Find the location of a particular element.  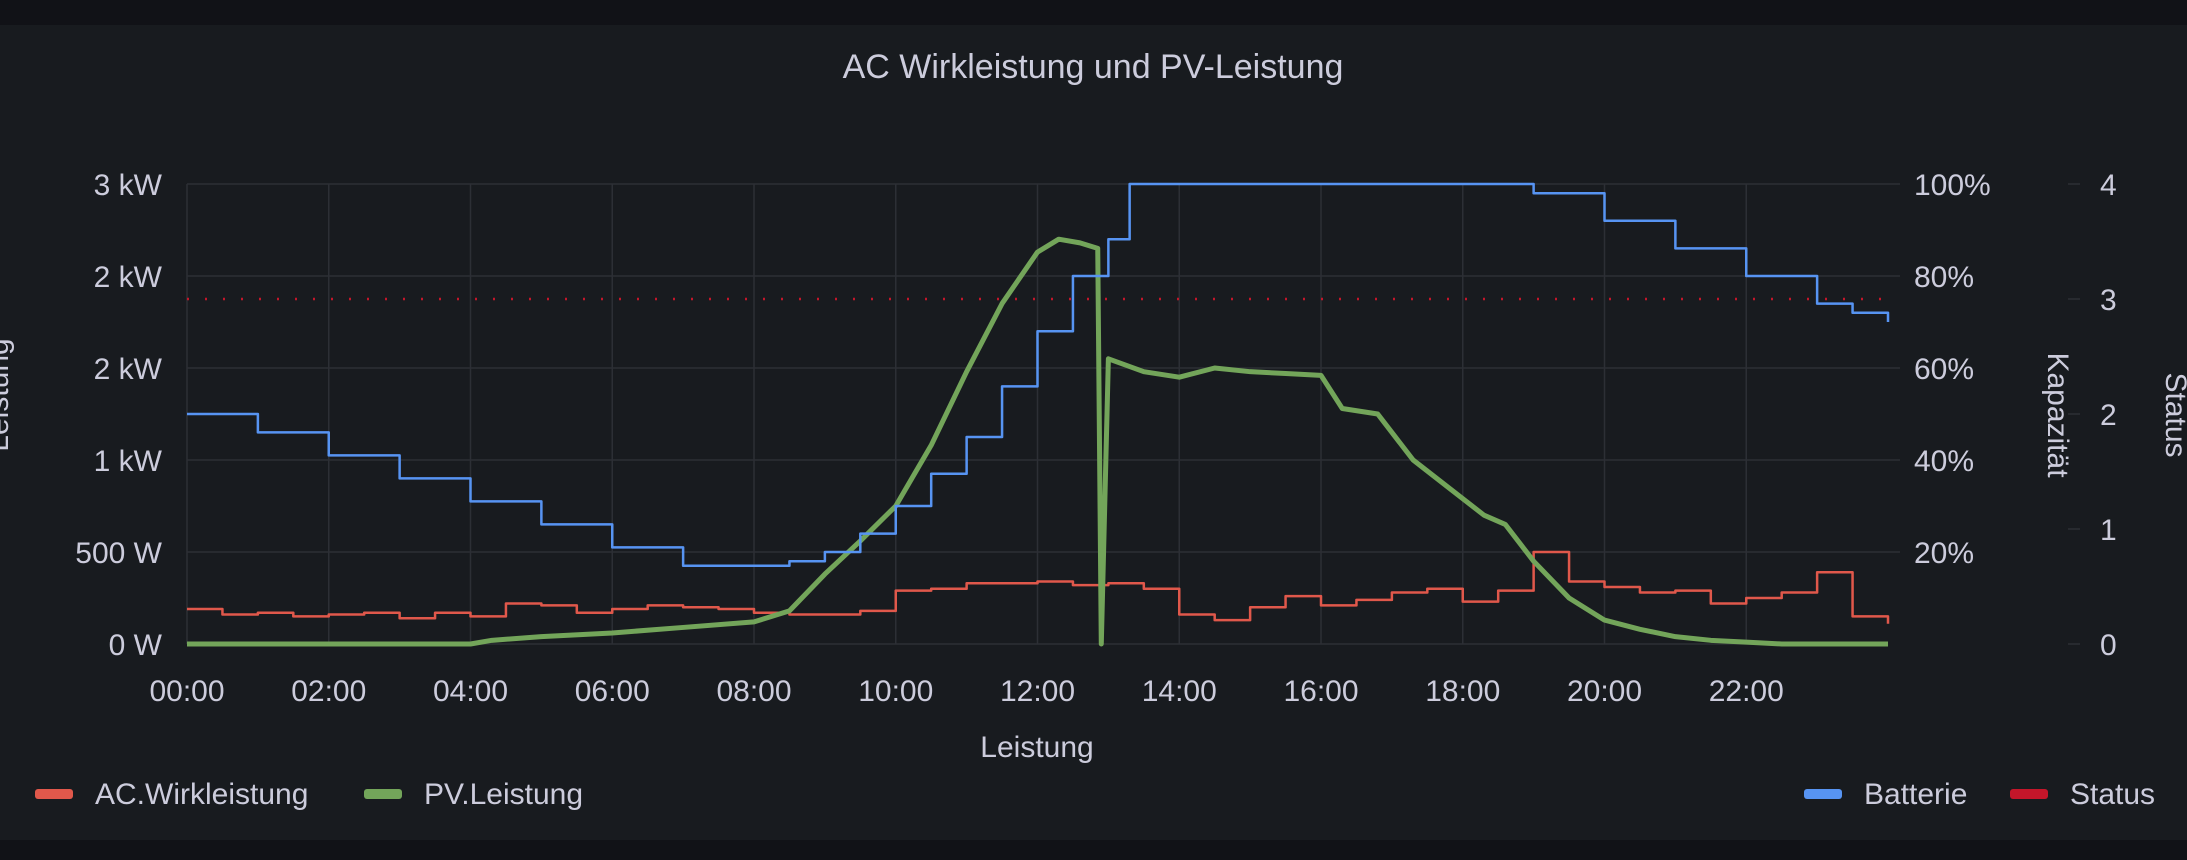

x-tick-label: 18:00 is located at coordinates (1462, 691).